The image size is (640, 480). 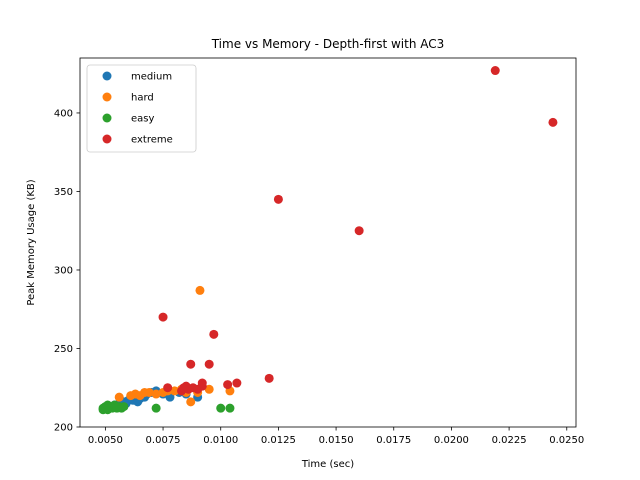 I want to click on x-tick-label: 0.0050, so click(x=105, y=440).